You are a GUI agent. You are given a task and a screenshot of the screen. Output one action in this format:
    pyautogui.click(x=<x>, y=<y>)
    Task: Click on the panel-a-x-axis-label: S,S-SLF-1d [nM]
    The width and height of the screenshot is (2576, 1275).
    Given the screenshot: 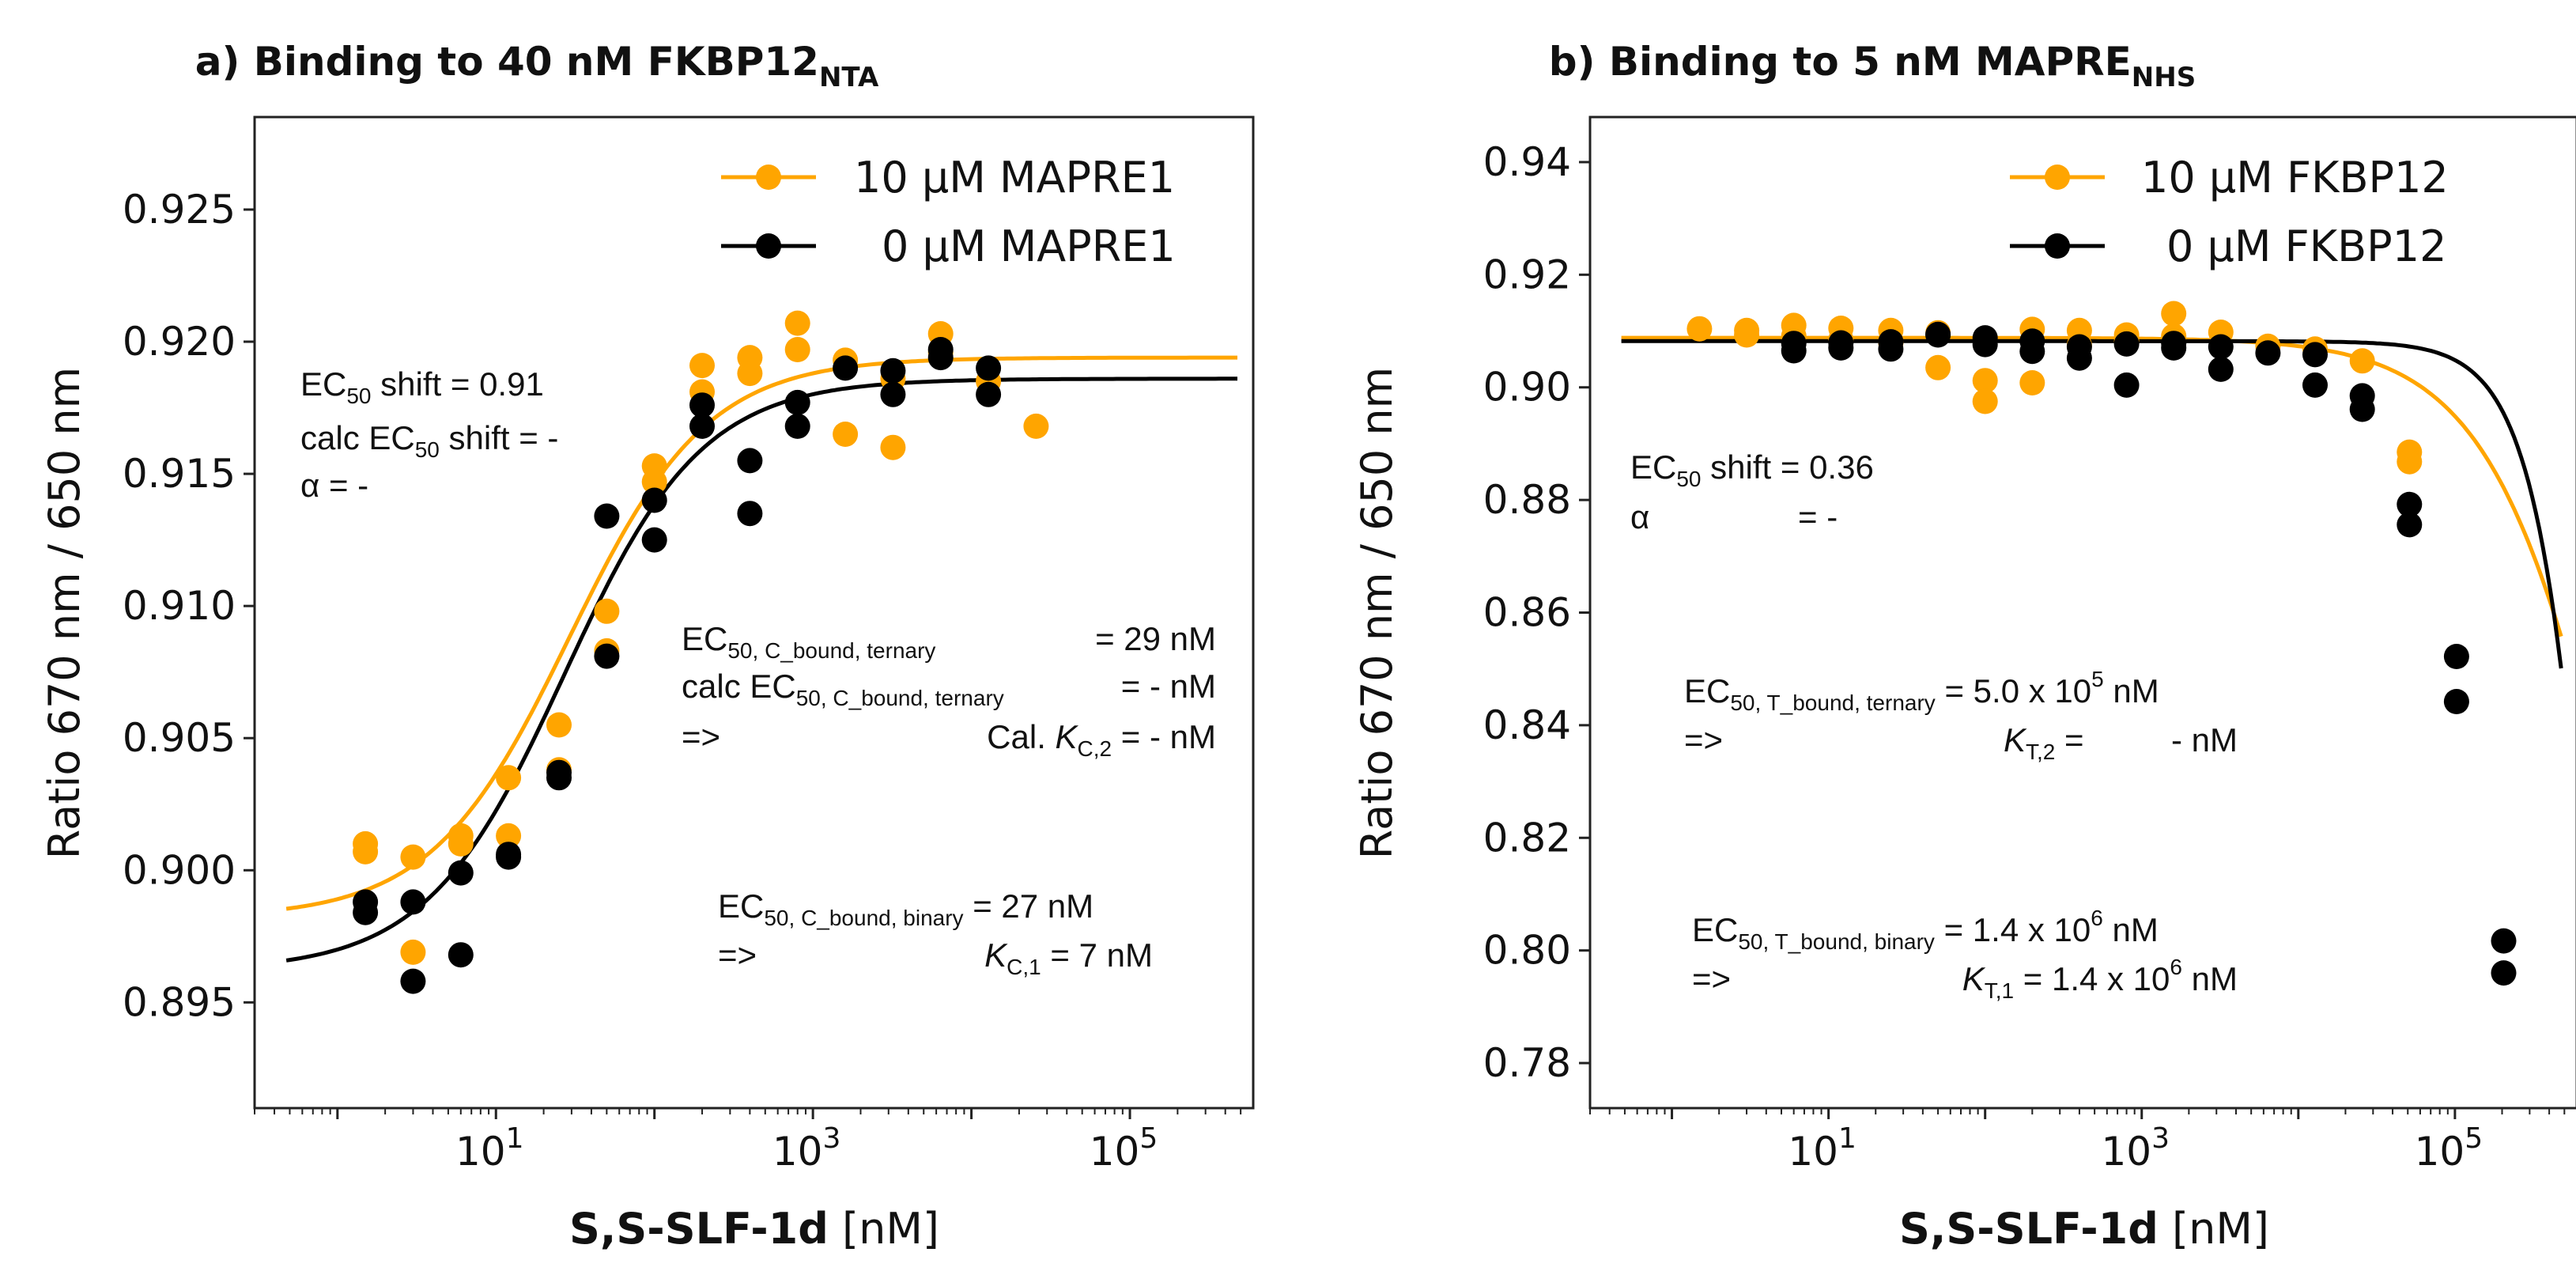 What is the action you would take?
    pyautogui.click(x=754, y=1229)
    